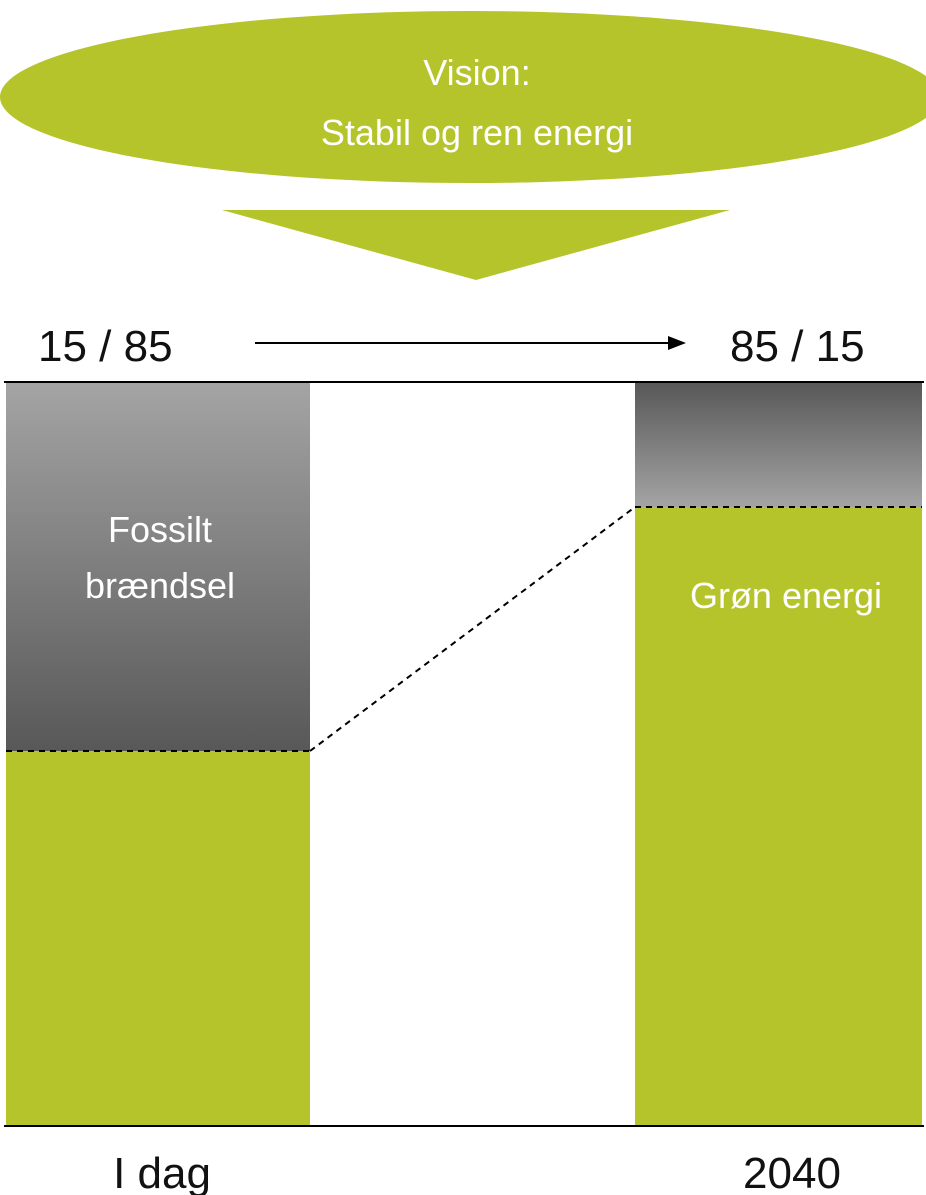 This screenshot has width=926, height=1195. What do you see at coordinates (463, 97) in the screenshot?
I see `vision-ellipse` at bounding box center [463, 97].